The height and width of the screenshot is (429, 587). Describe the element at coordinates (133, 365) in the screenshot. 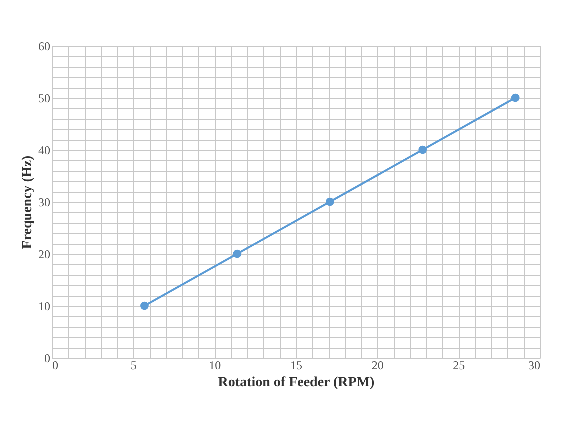

I see `x-tick-label: 5` at that location.